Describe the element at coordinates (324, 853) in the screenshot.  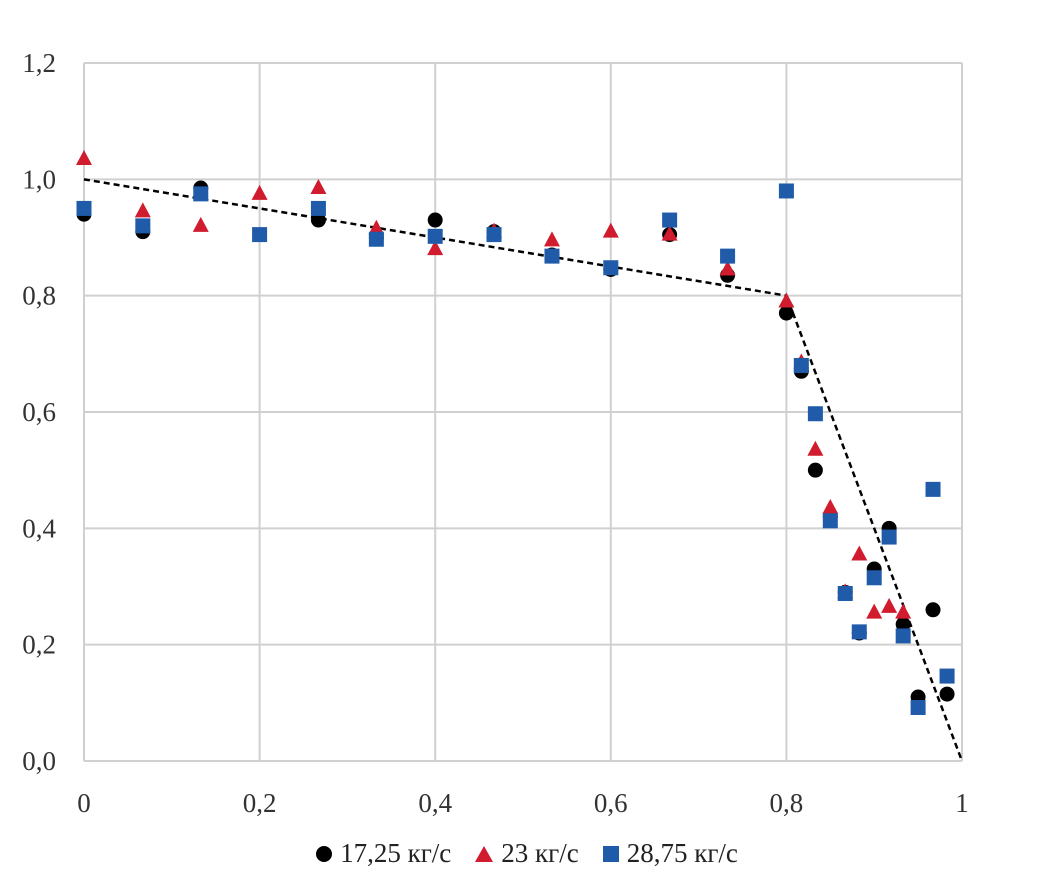
I see `circle-marker-icon` at that location.